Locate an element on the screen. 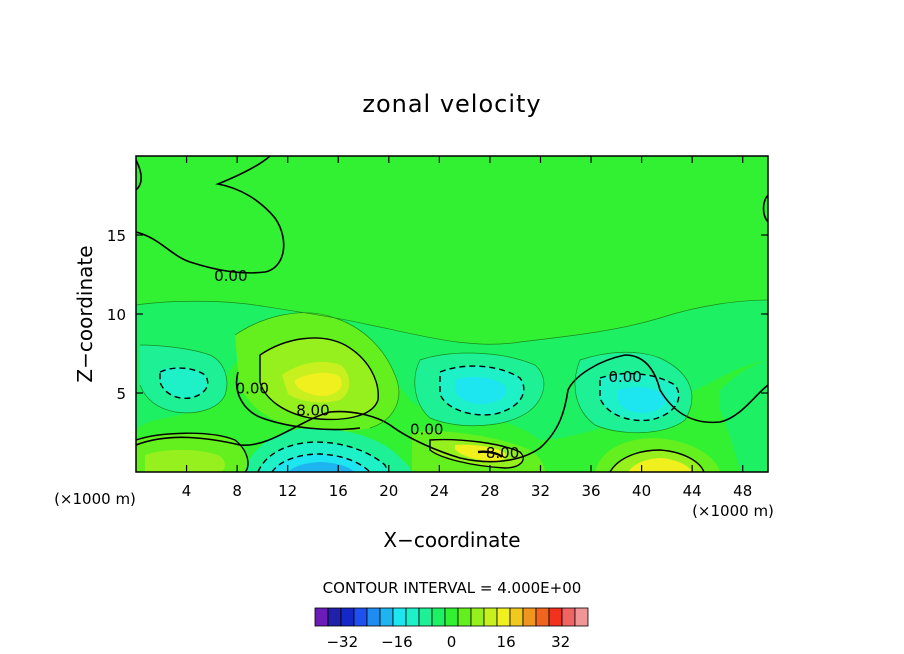 The height and width of the screenshot is (654, 904). zero-contour-lobe is located at coordinates (298, 401).